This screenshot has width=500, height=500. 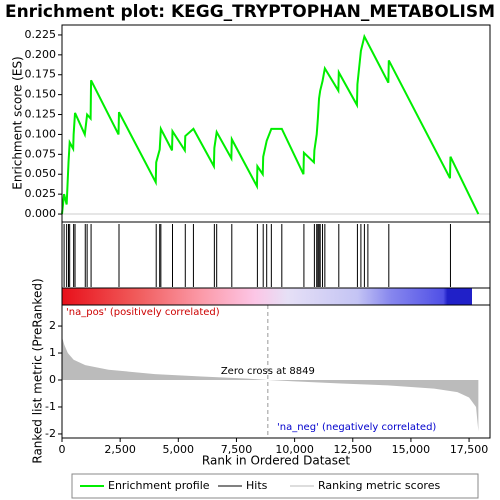 I want to click on x-tick-label: 15,000, so click(x=411, y=449).